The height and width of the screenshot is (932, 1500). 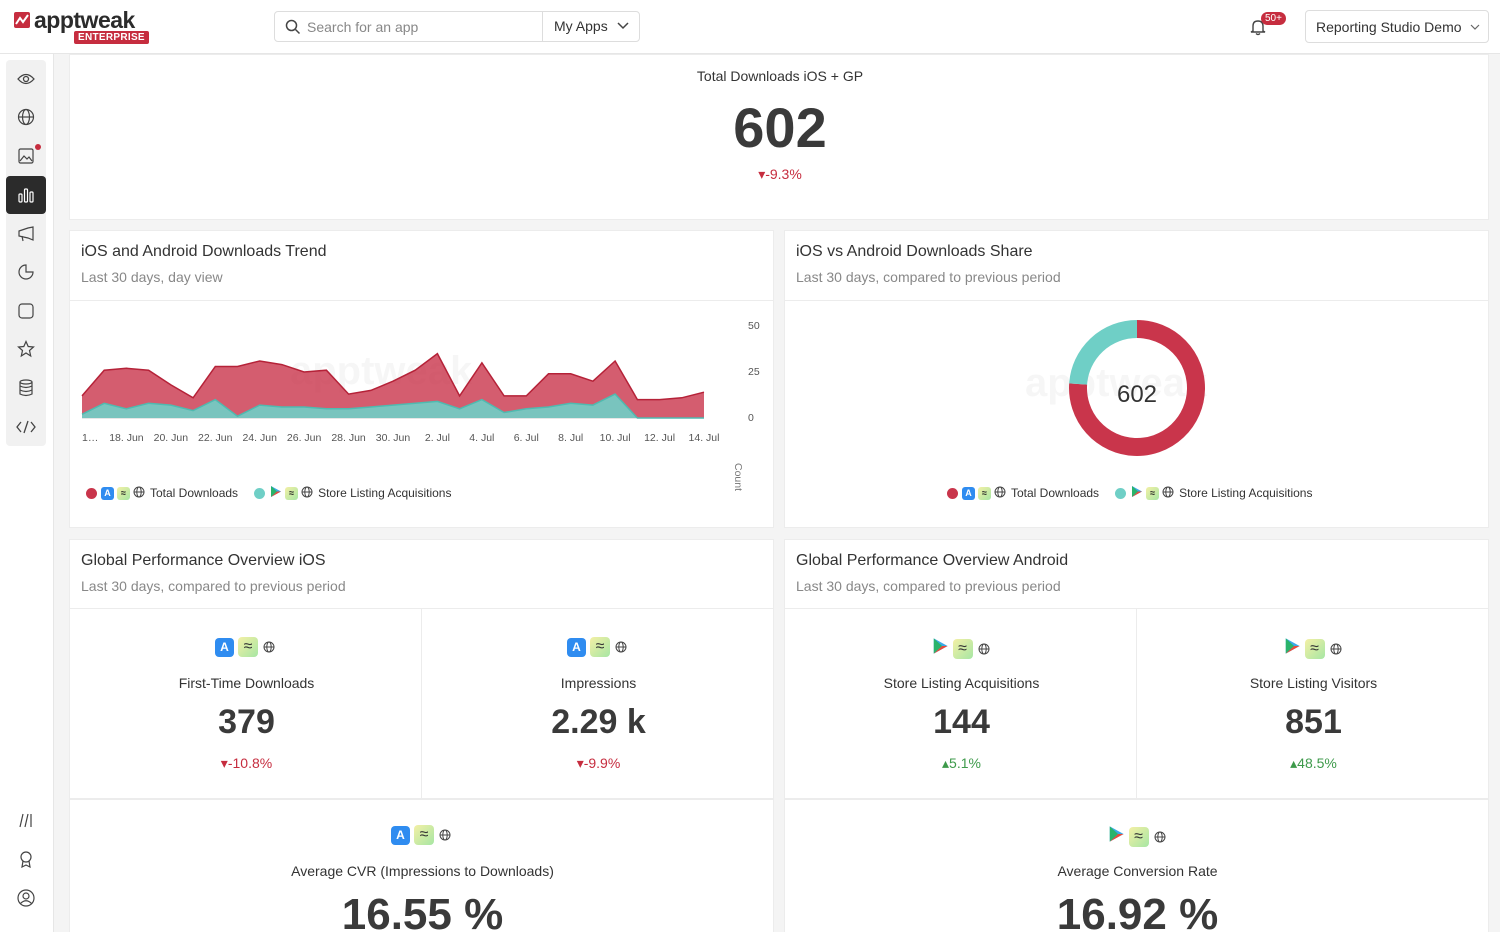 I want to click on new-indicator-dot, so click(x=38, y=147).